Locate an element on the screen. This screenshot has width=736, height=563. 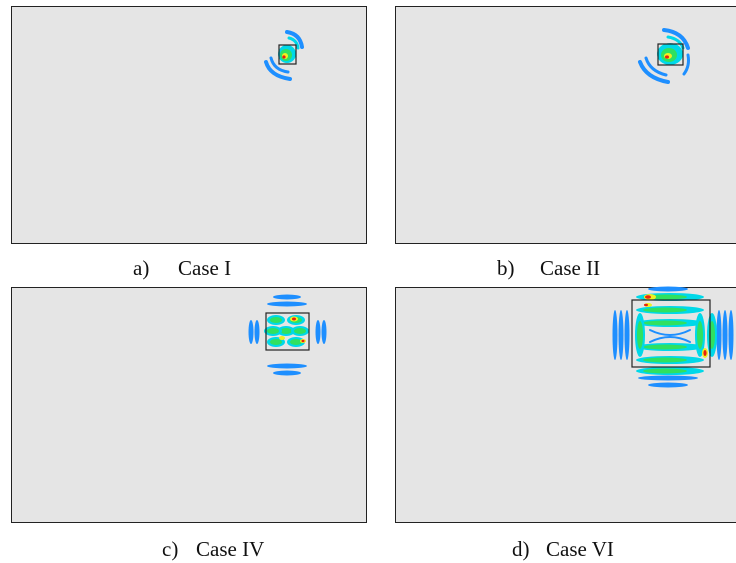
panel-caption: Case I is located at coordinates (204, 268).